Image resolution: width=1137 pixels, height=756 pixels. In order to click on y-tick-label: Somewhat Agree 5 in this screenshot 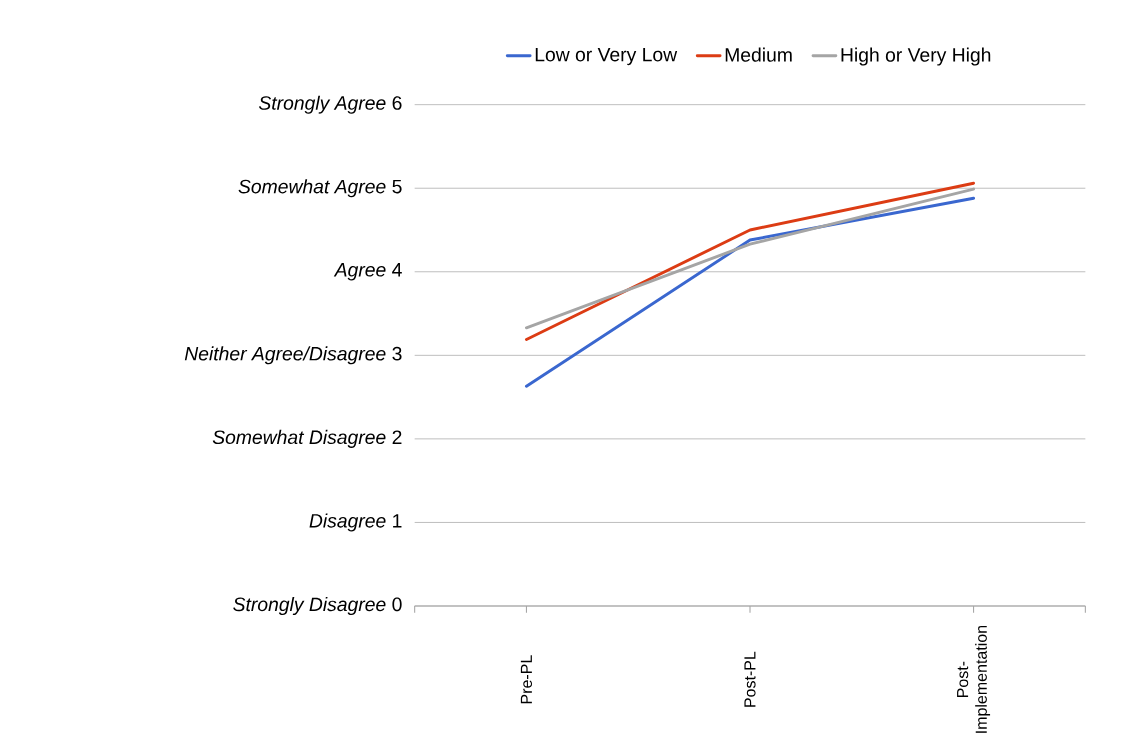, I will do `click(320, 188)`.